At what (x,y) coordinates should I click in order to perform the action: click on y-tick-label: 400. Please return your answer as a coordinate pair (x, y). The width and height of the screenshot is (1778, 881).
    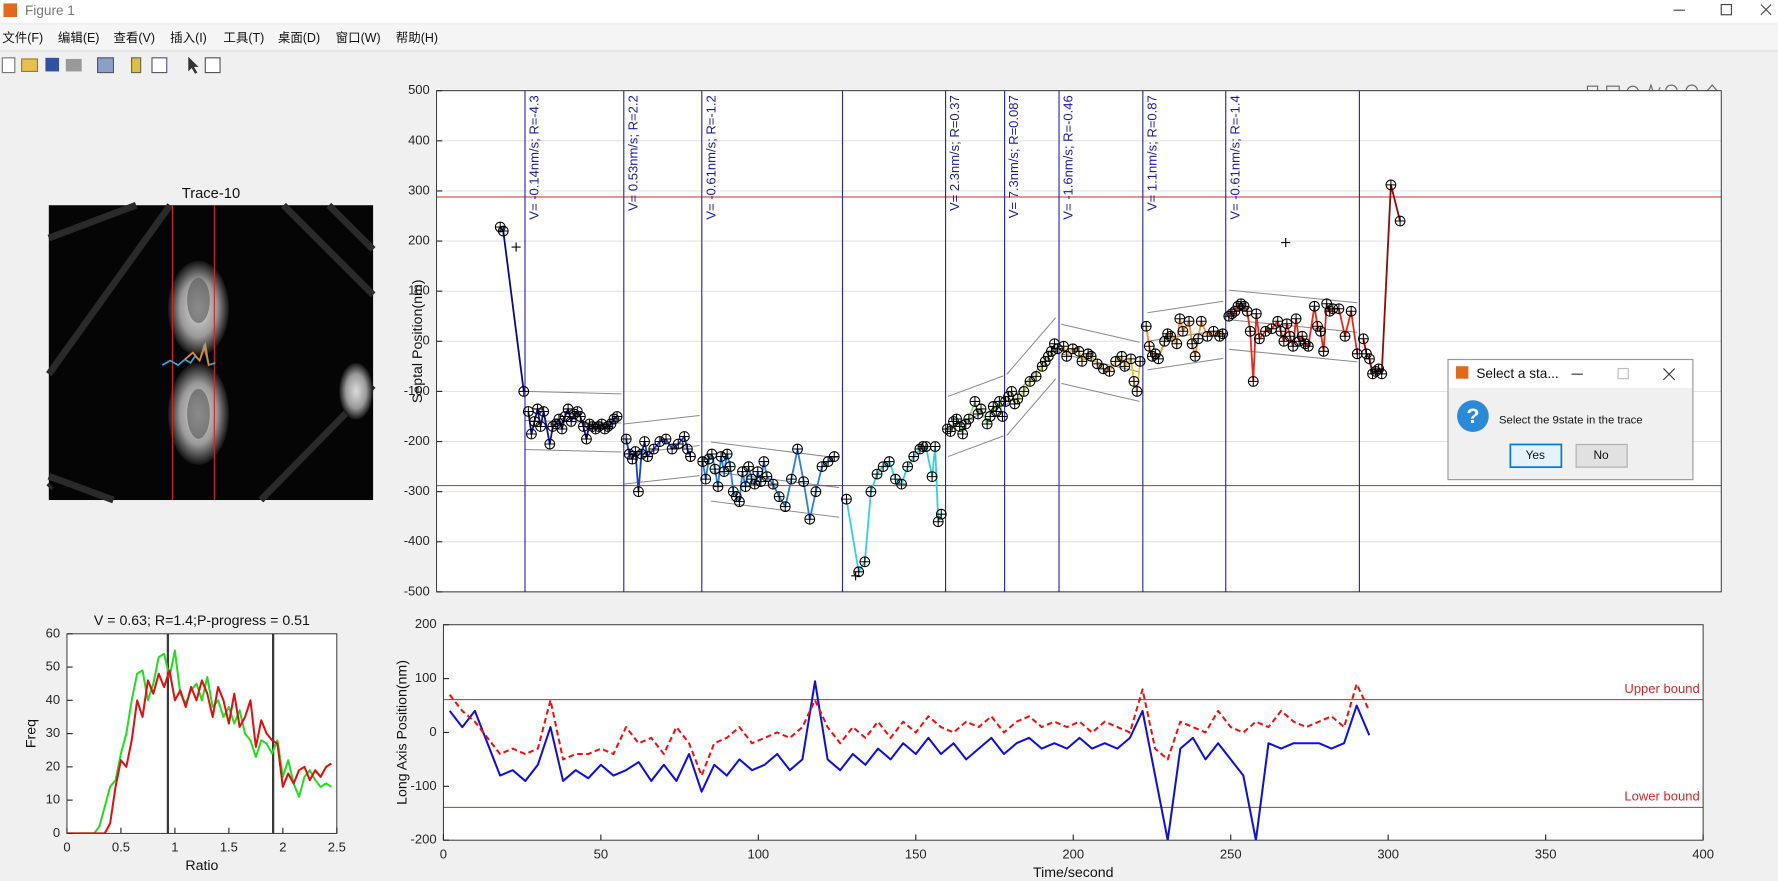
    Looking at the image, I should click on (419, 139).